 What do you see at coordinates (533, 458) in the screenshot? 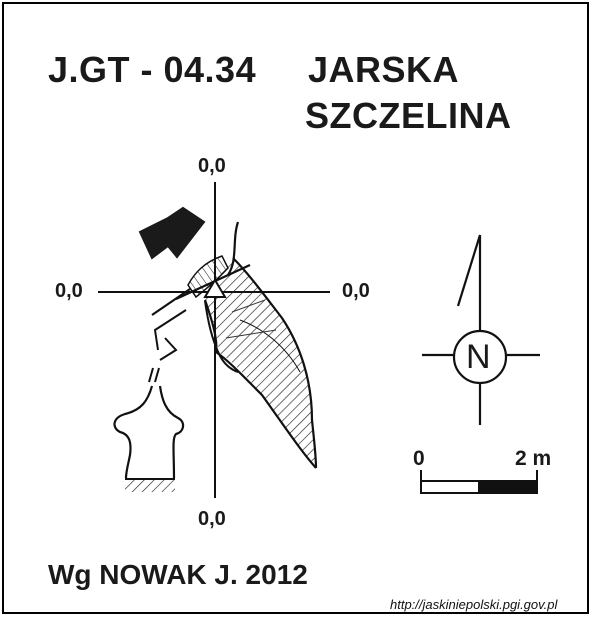
I see `scale-end-label: 2 m` at bounding box center [533, 458].